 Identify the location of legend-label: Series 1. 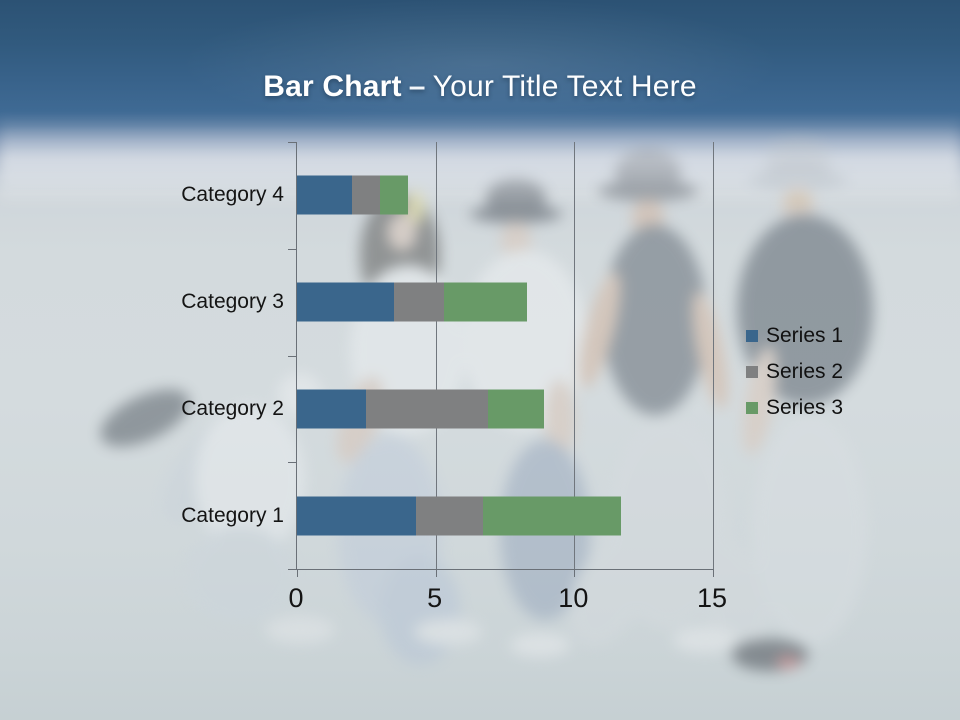
(805, 335).